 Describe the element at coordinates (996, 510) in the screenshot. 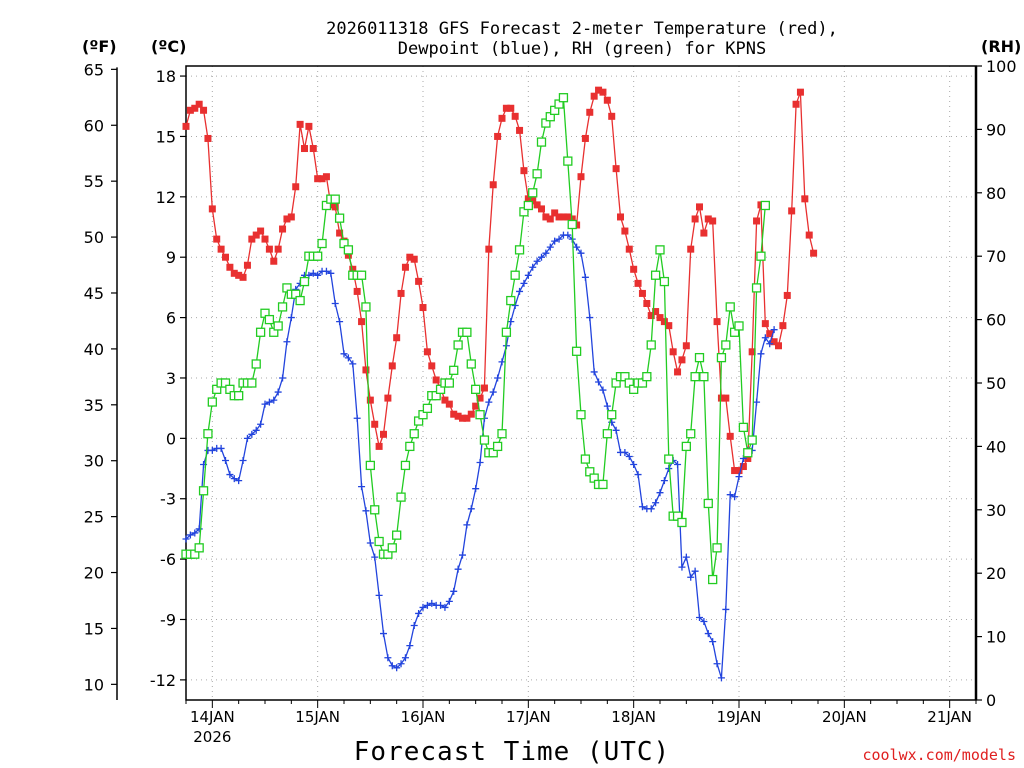

I see `rh-tick-label: 30` at that location.